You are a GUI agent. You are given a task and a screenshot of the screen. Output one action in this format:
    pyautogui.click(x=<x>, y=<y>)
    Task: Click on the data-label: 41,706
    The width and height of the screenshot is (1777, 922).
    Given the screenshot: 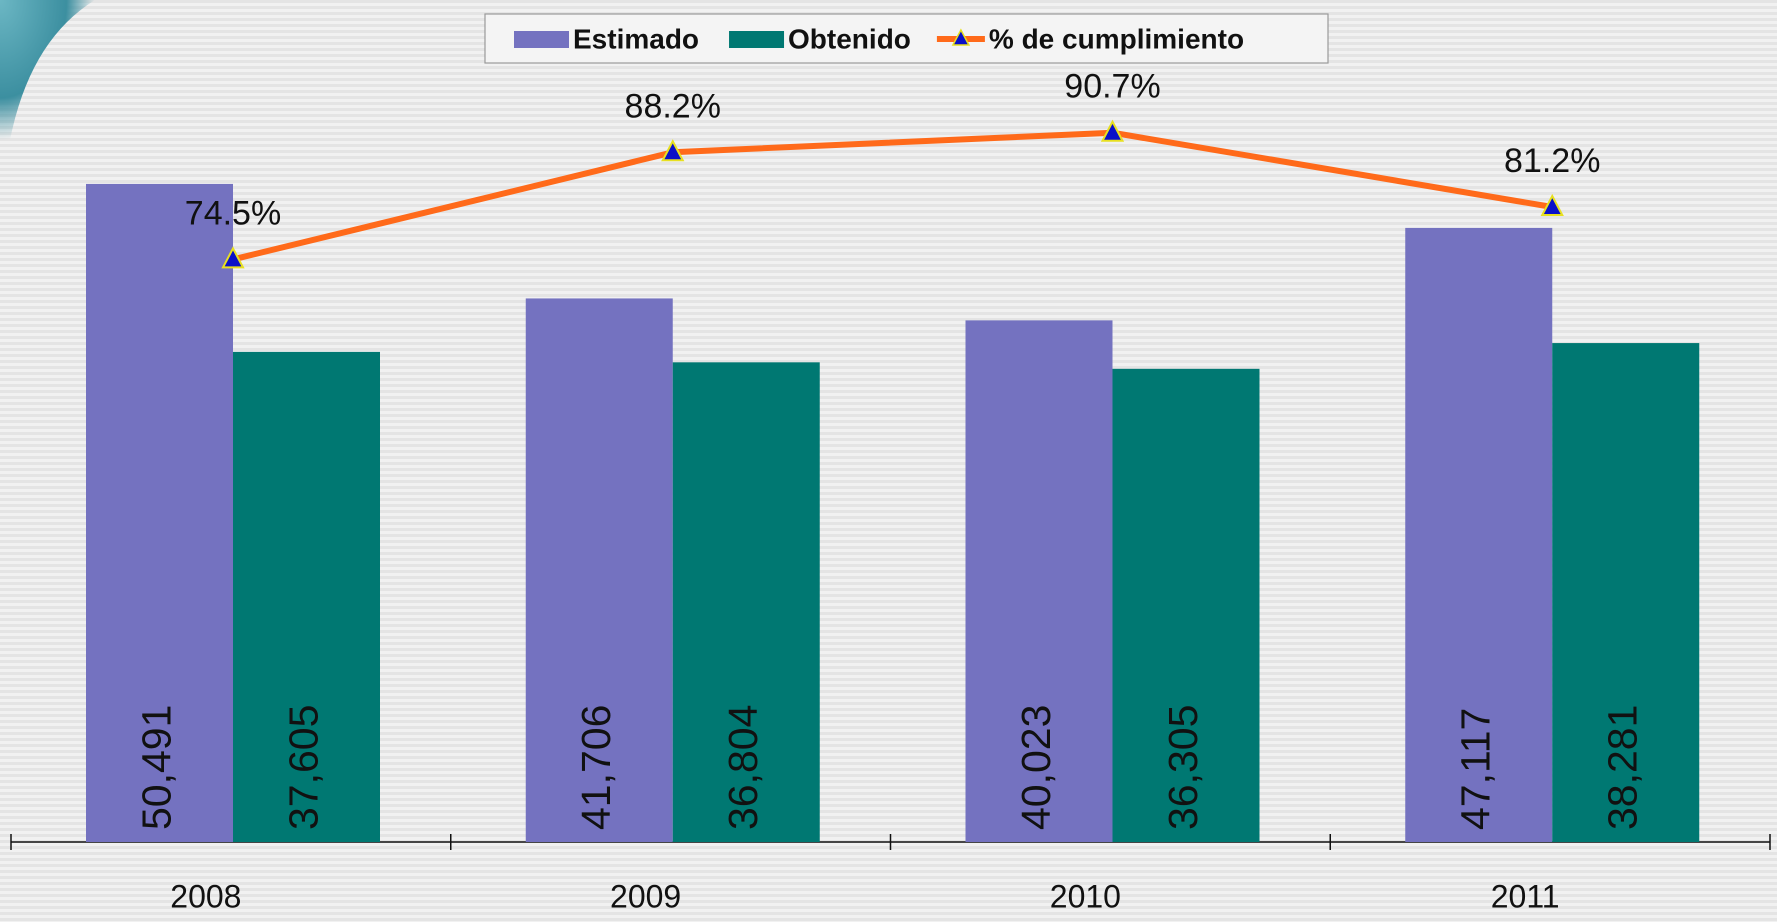 What is the action you would take?
    pyautogui.click(x=596, y=767)
    